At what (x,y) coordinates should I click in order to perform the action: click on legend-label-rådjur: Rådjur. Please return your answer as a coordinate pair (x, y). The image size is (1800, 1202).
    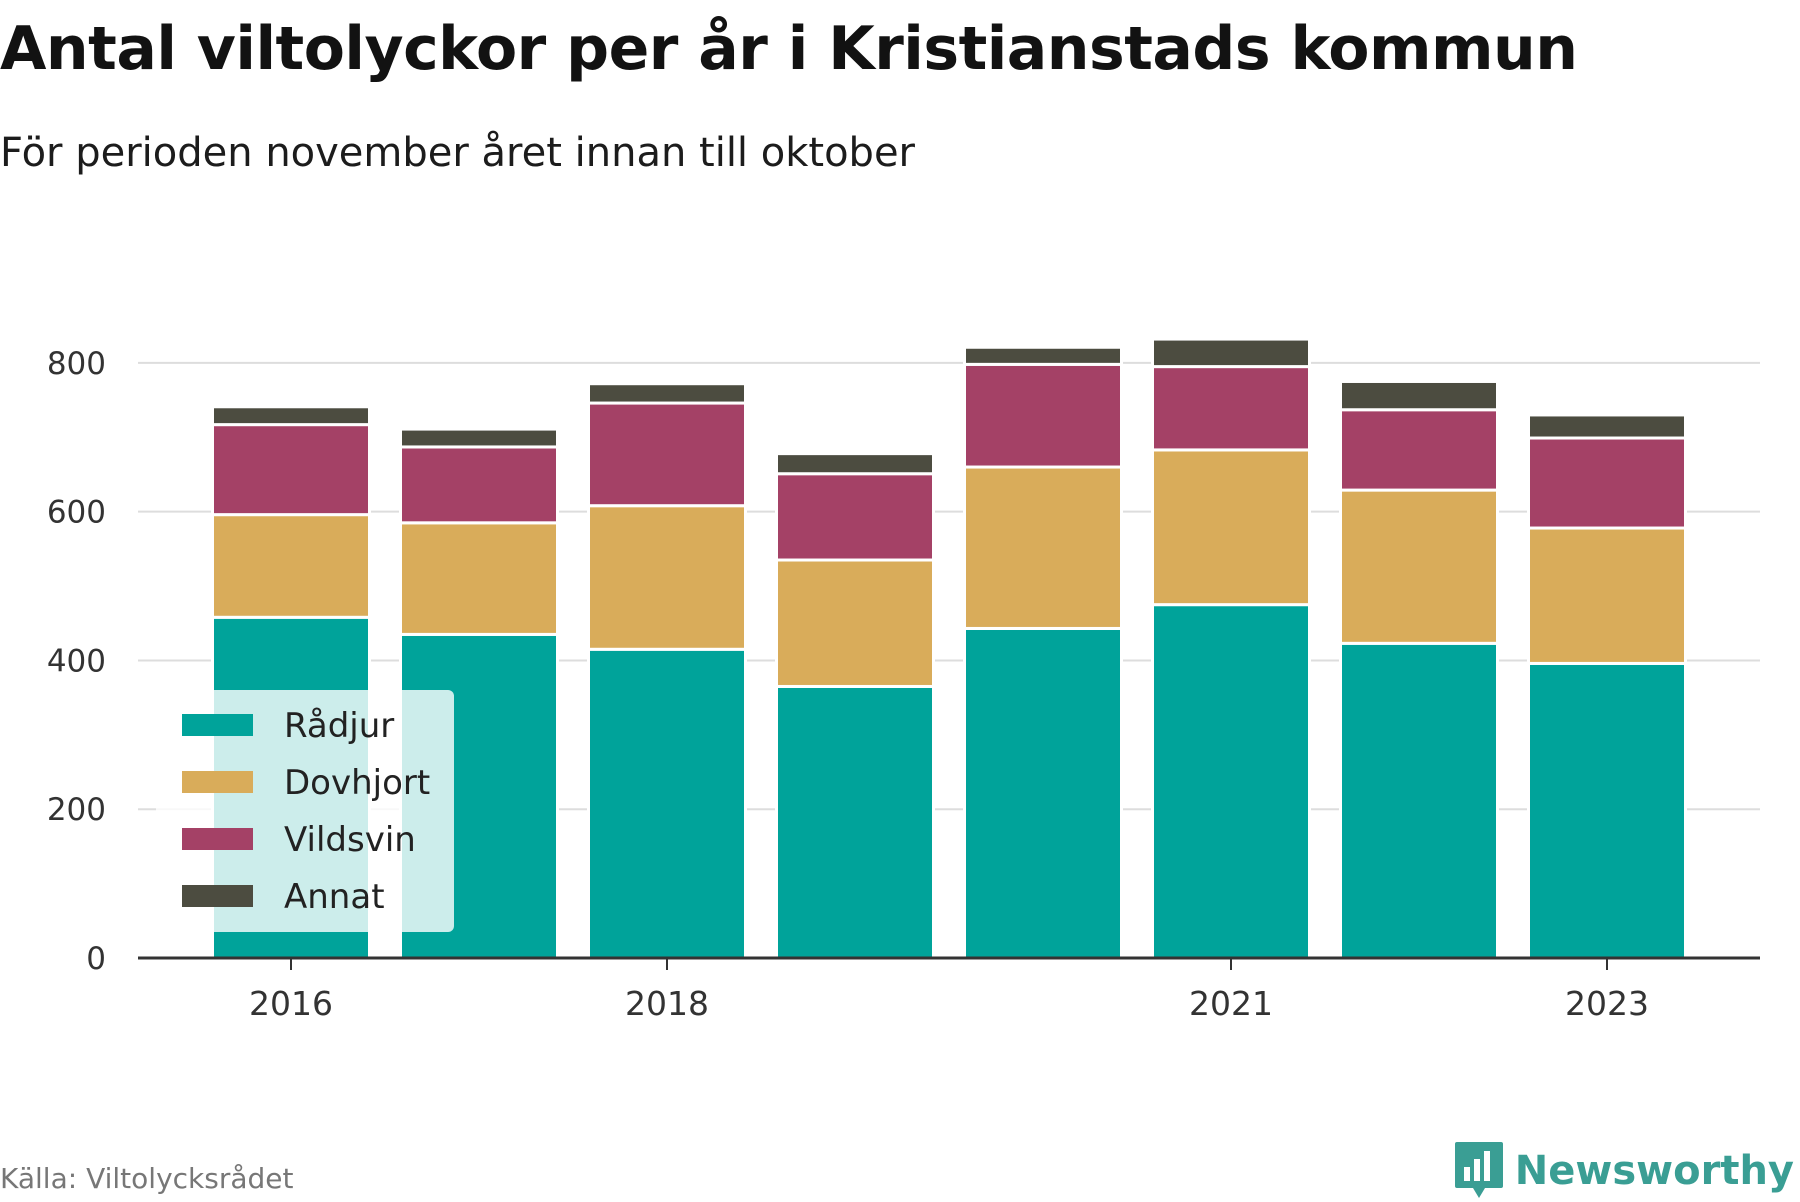
    Looking at the image, I should click on (339, 726).